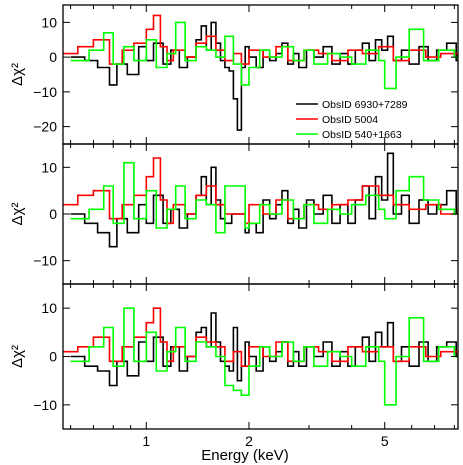 The height and width of the screenshot is (465, 463). What do you see at coordinates (385, 441) in the screenshot?
I see `x-tick-label: 5` at bounding box center [385, 441].